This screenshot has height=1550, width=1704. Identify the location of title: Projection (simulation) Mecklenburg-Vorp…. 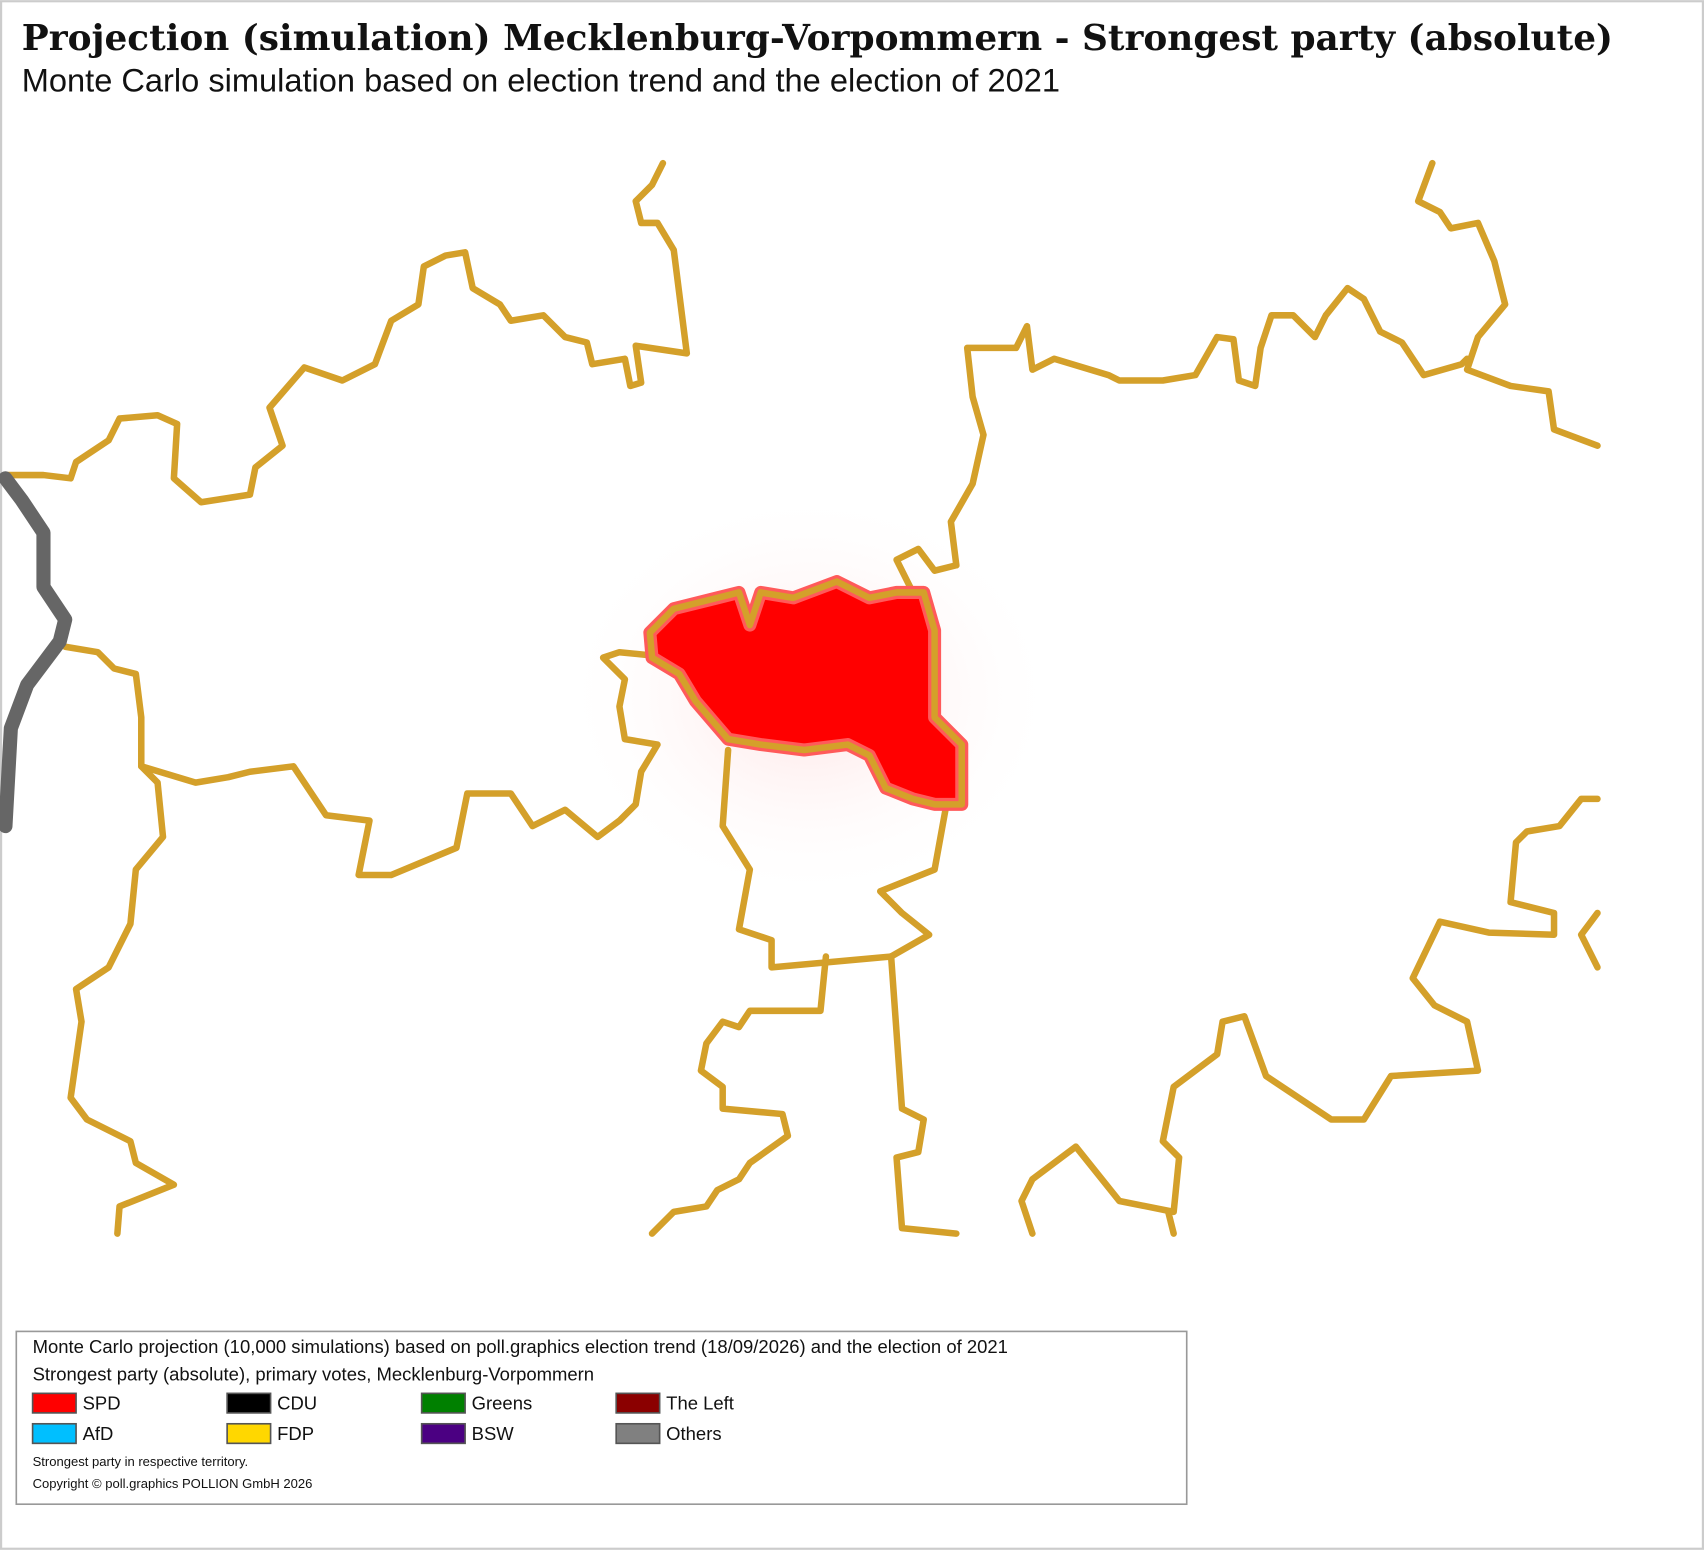
(817, 38).